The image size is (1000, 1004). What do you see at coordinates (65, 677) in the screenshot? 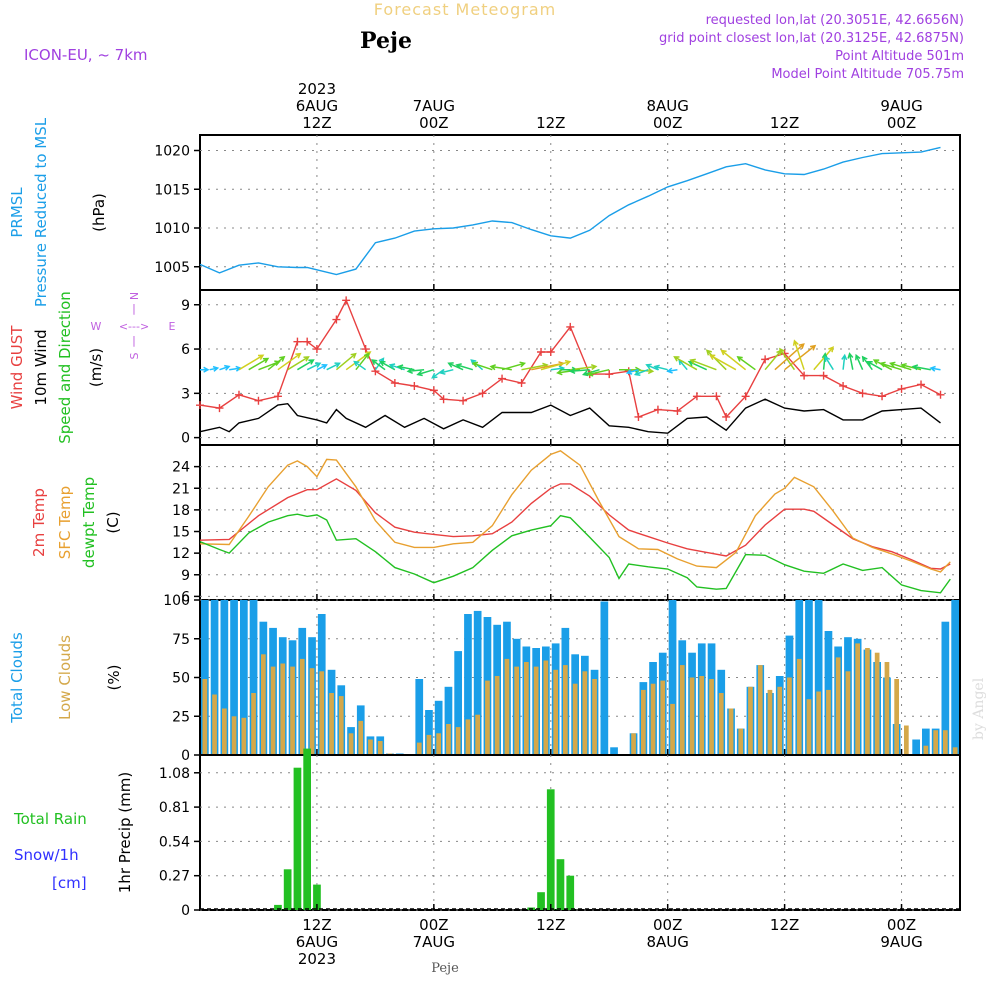
I see `clouds-ylabel: Low Clouds` at bounding box center [65, 677].